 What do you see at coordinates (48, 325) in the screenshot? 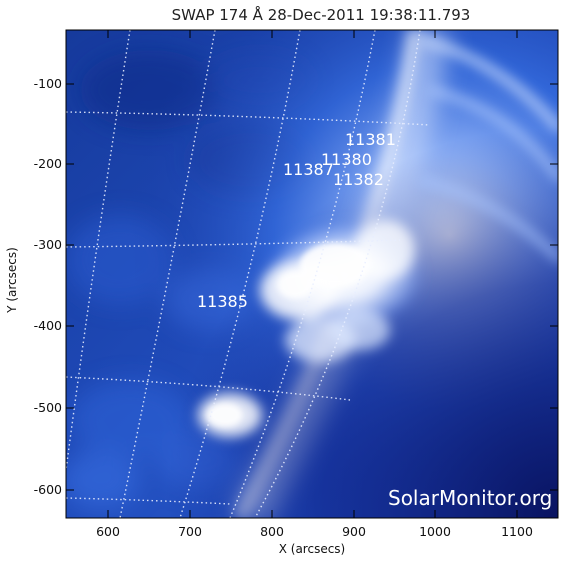
I see `y-tick-label: -400` at bounding box center [48, 325].